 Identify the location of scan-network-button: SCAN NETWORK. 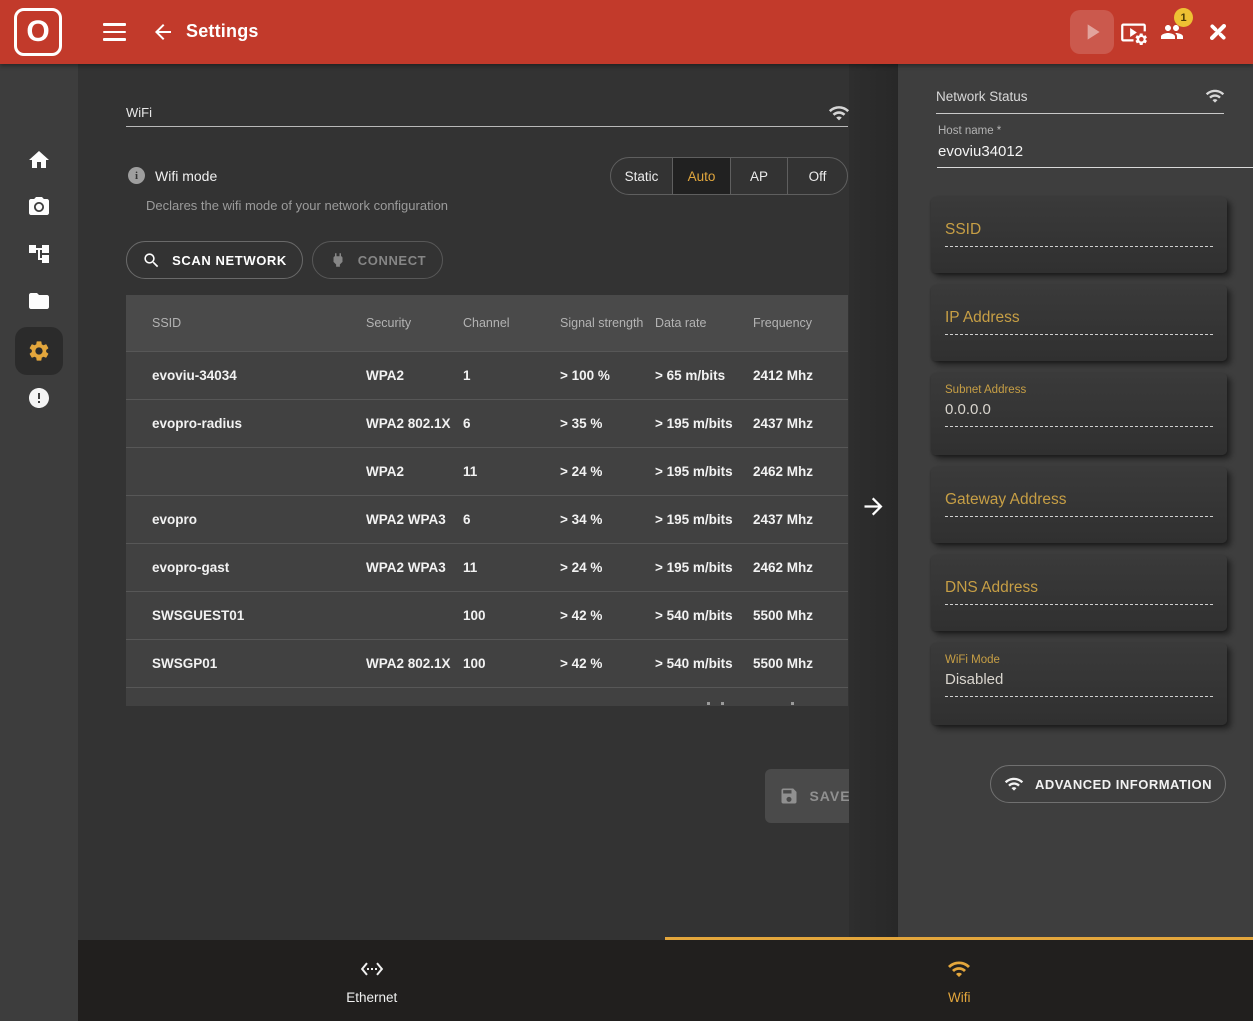
(214, 260).